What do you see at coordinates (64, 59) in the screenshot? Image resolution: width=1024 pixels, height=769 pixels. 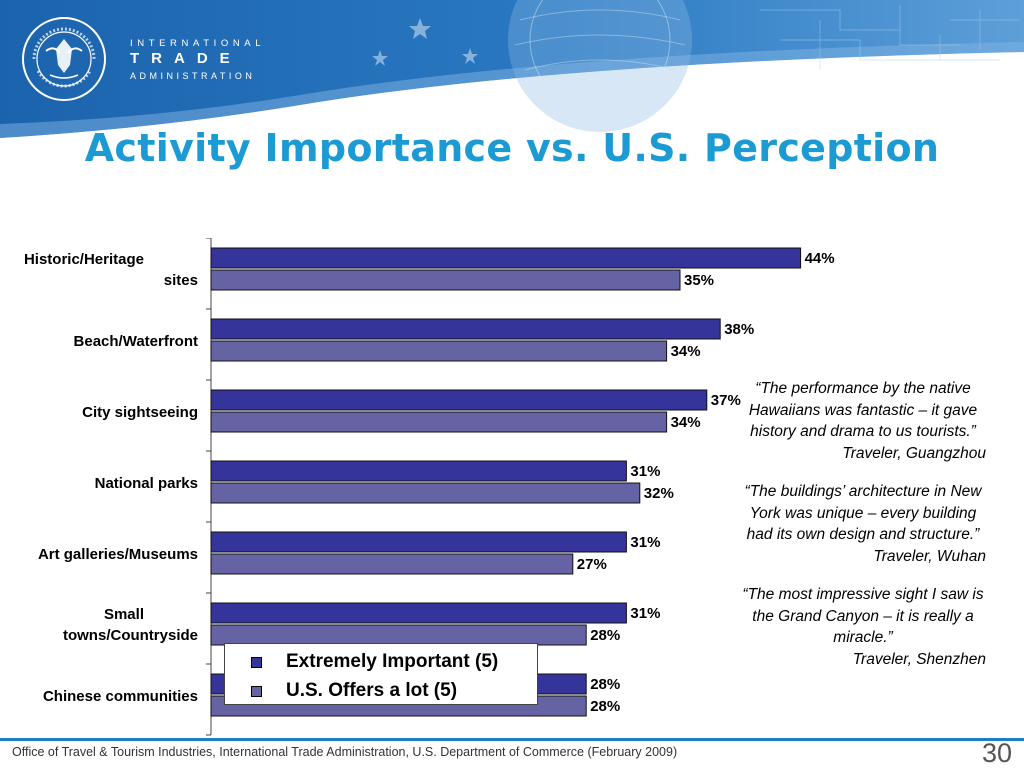 I see `department-of-commerce-seal-icon` at bounding box center [64, 59].